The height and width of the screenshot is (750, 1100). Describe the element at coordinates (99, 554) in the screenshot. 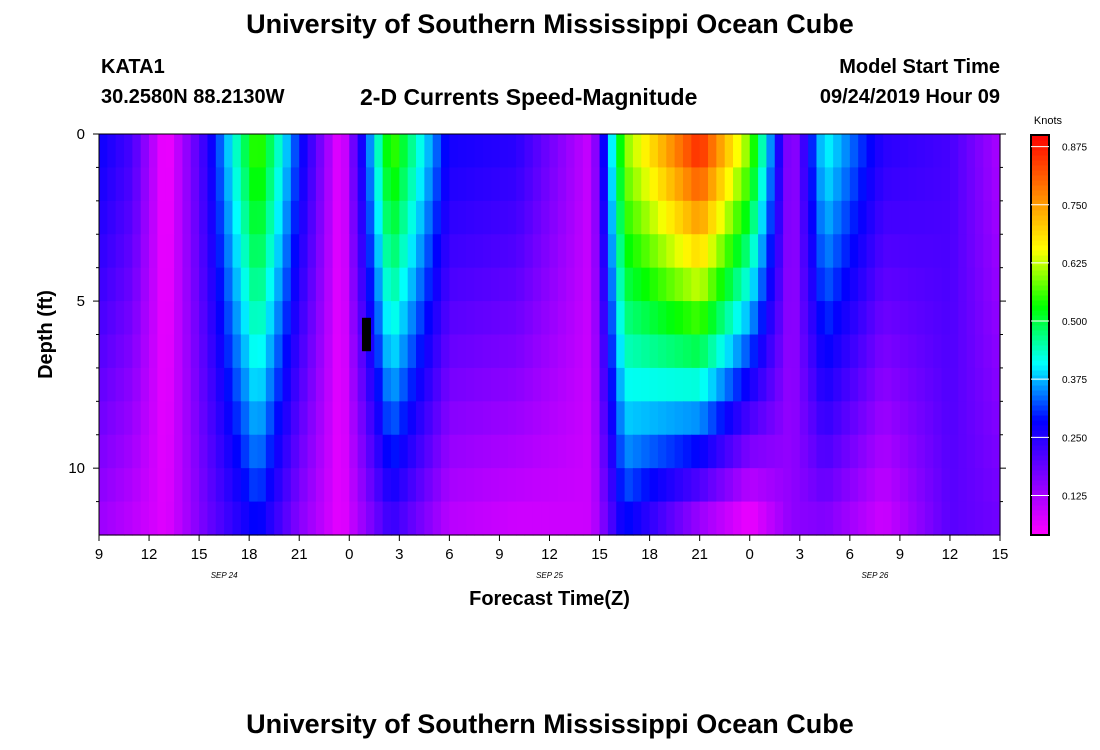

I see `x-tick-label: 9` at that location.